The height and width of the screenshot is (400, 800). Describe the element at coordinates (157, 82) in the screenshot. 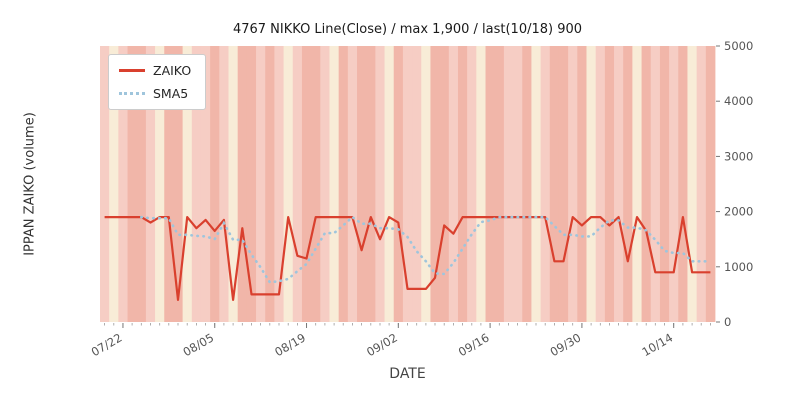

I see `legend: ZAIKO SMA5` at that location.